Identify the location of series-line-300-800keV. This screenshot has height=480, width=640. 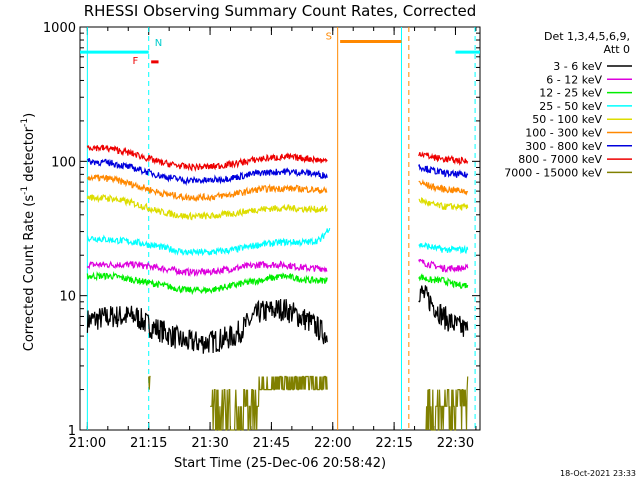
(277, 172).